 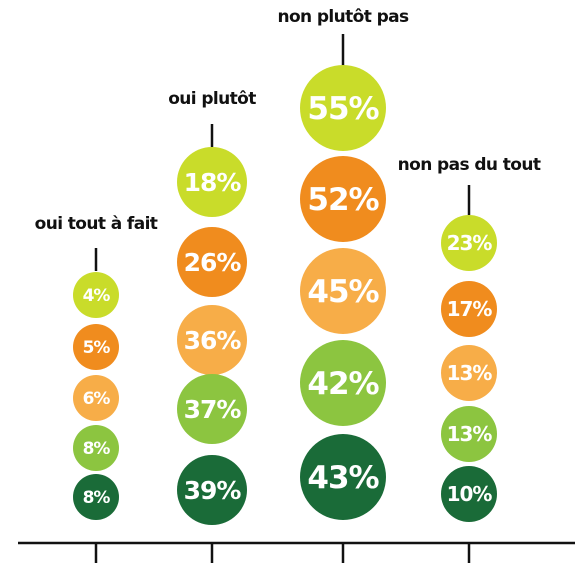 I want to click on bubble-value-label: 17%, so click(x=470, y=309).